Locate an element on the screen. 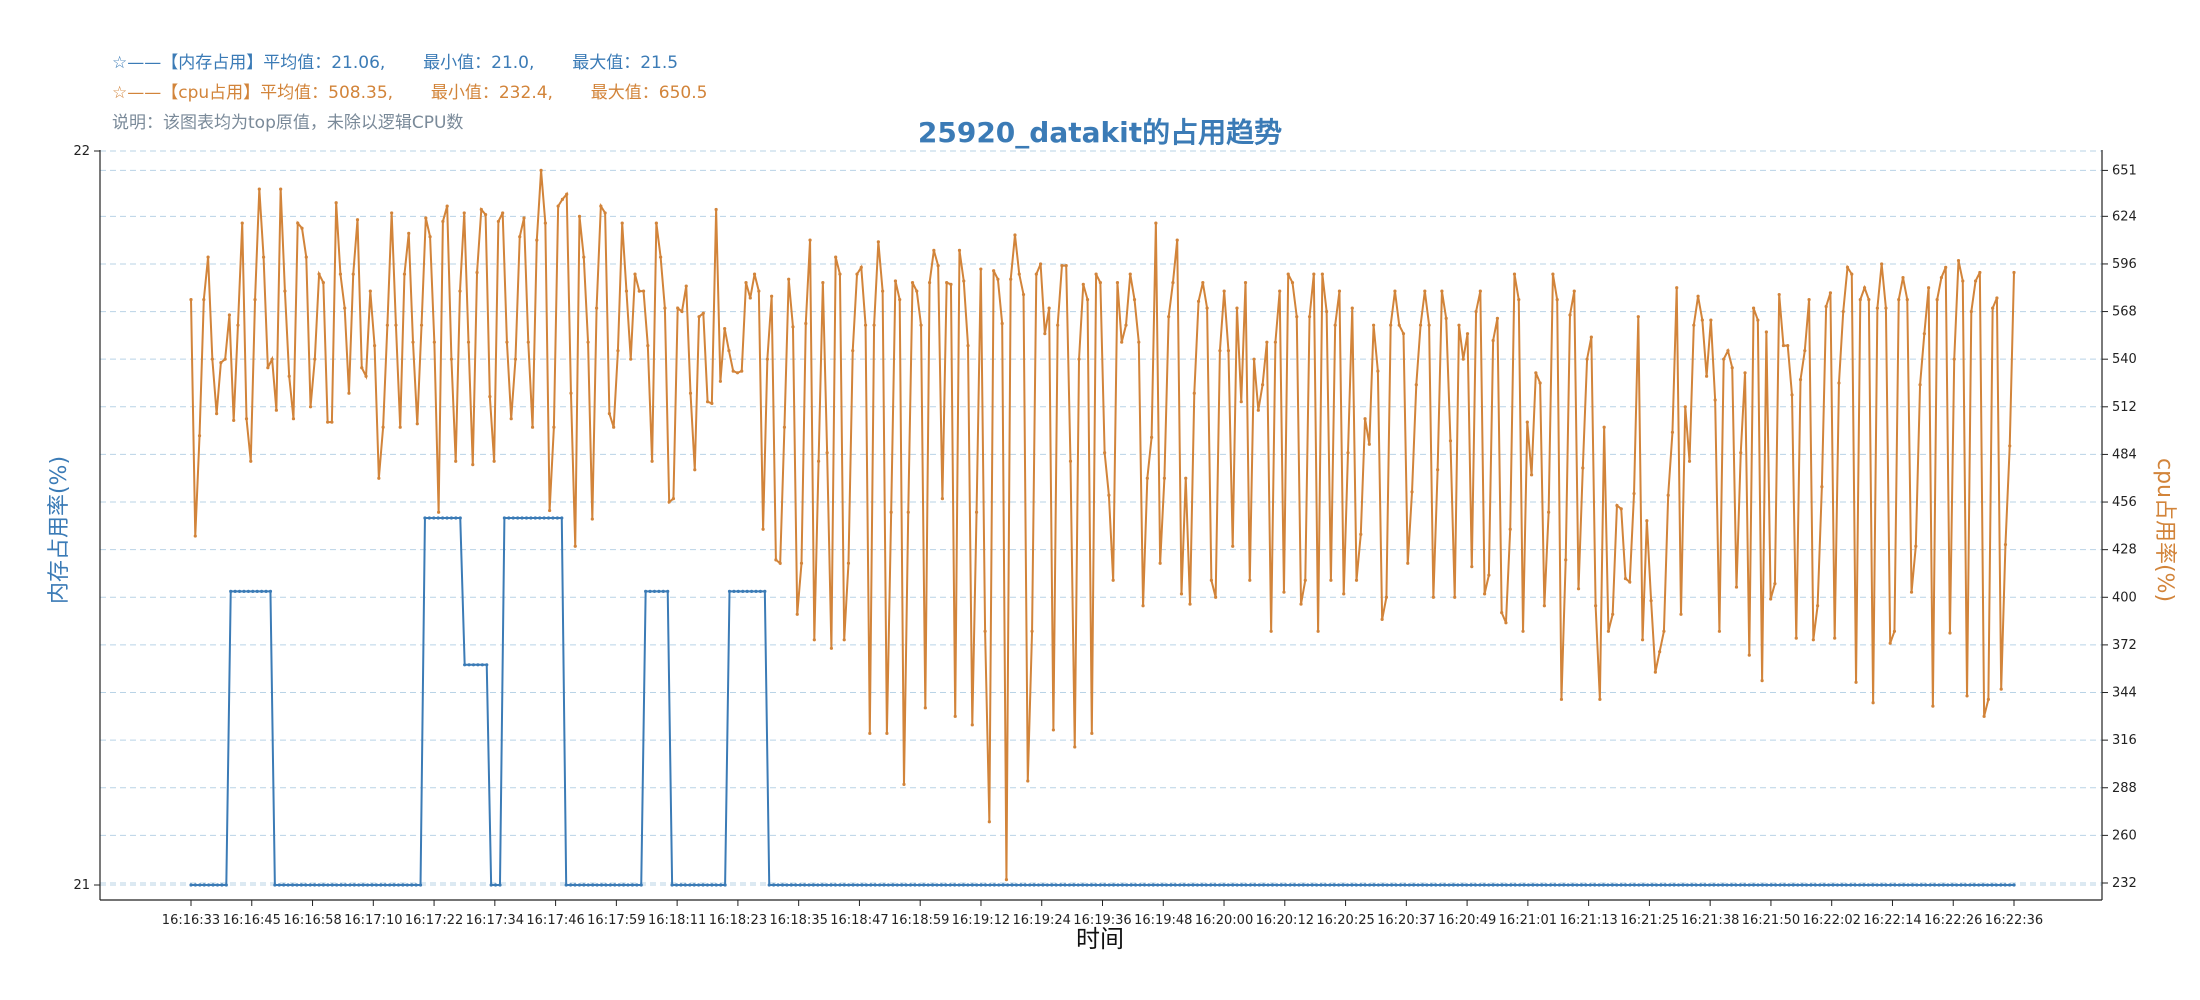 The width and height of the screenshot is (2200, 1000). x-tick-label-26: 16:21:50 is located at coordinates (1771, 920).